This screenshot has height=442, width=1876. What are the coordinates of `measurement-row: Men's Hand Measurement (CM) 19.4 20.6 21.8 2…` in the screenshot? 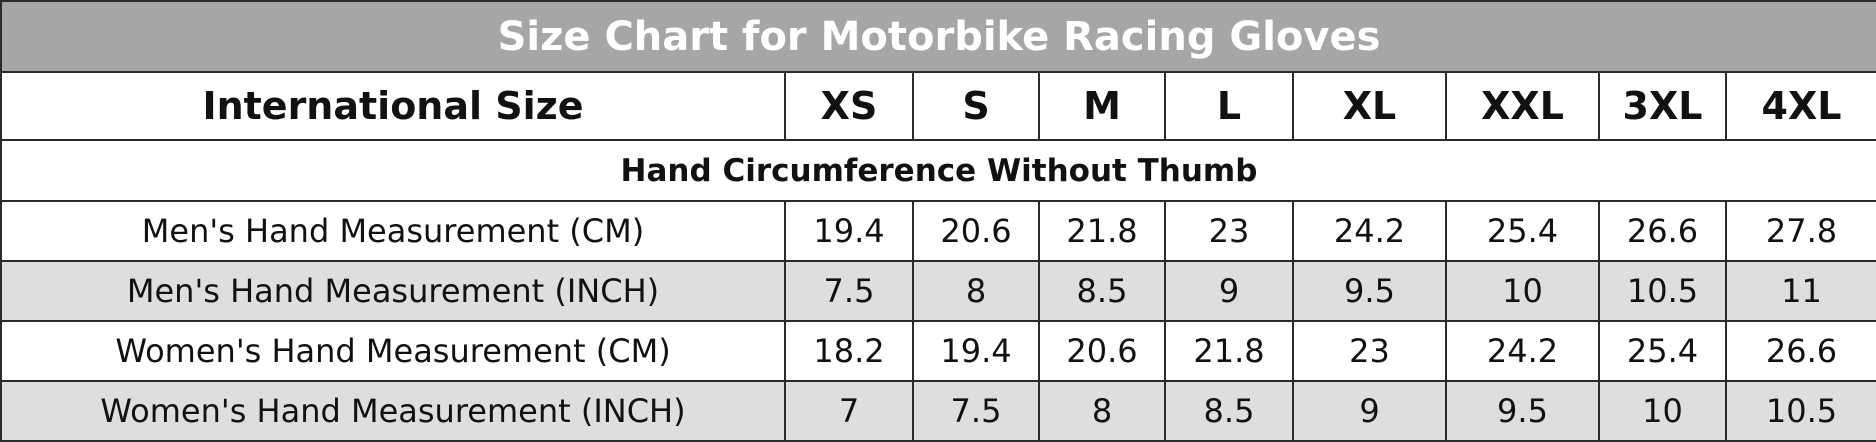 It's located at (938, 231).